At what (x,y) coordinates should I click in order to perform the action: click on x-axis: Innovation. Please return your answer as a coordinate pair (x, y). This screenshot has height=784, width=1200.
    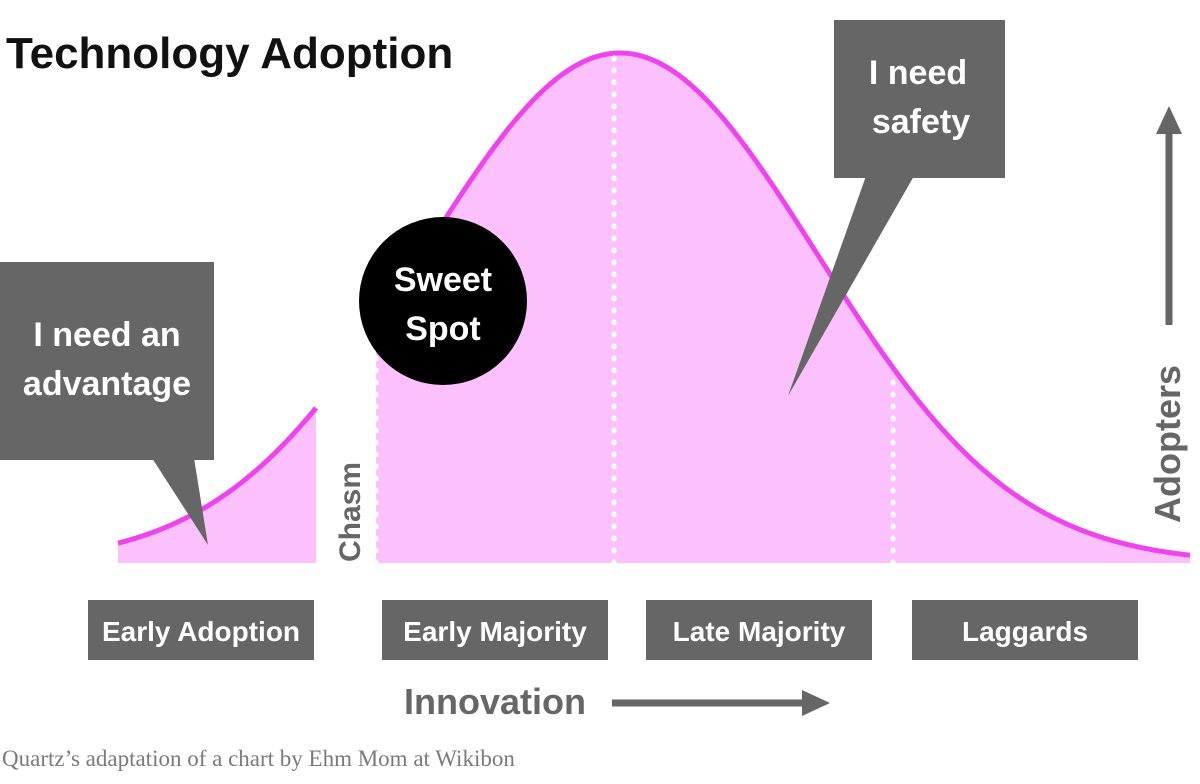
    Looking at the image, I should click on (617, 701).